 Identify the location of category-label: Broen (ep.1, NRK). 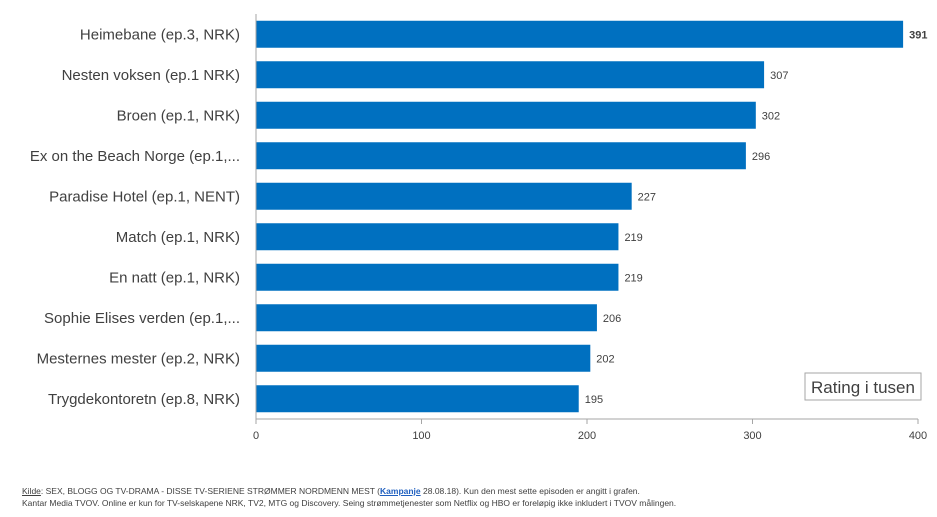
(178, 115).